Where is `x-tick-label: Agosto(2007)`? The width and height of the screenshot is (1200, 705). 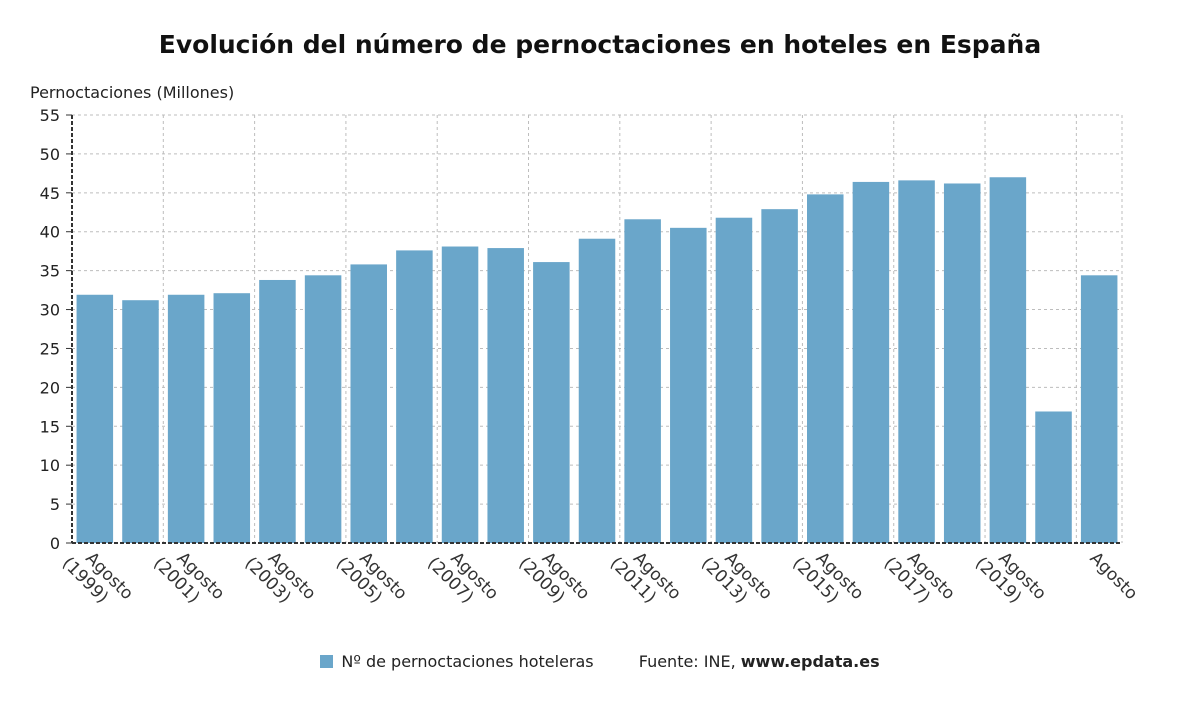
x-tick-label: Agosto(2007) is located at coordinates (462, 578).